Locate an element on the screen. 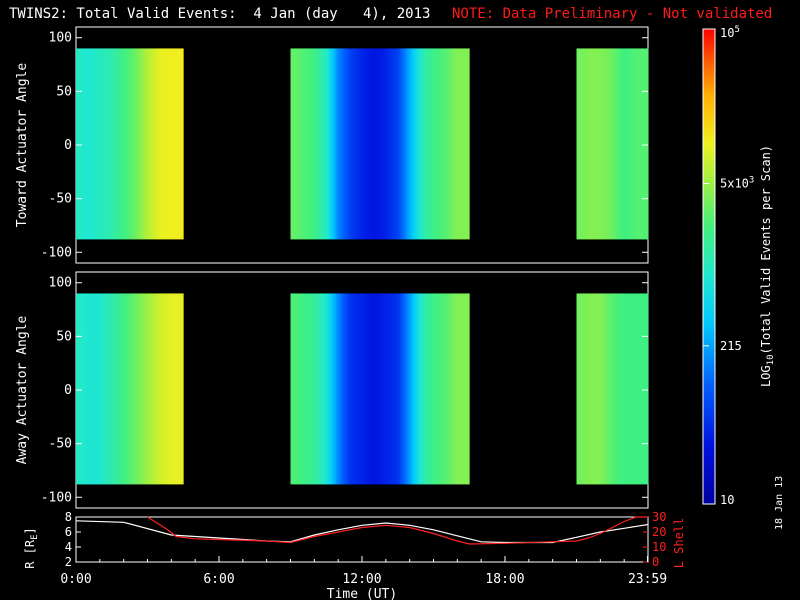 This screenshot has height=600, width=800. toward-y-tick-label: -100 is located at coordinates (56, 252).